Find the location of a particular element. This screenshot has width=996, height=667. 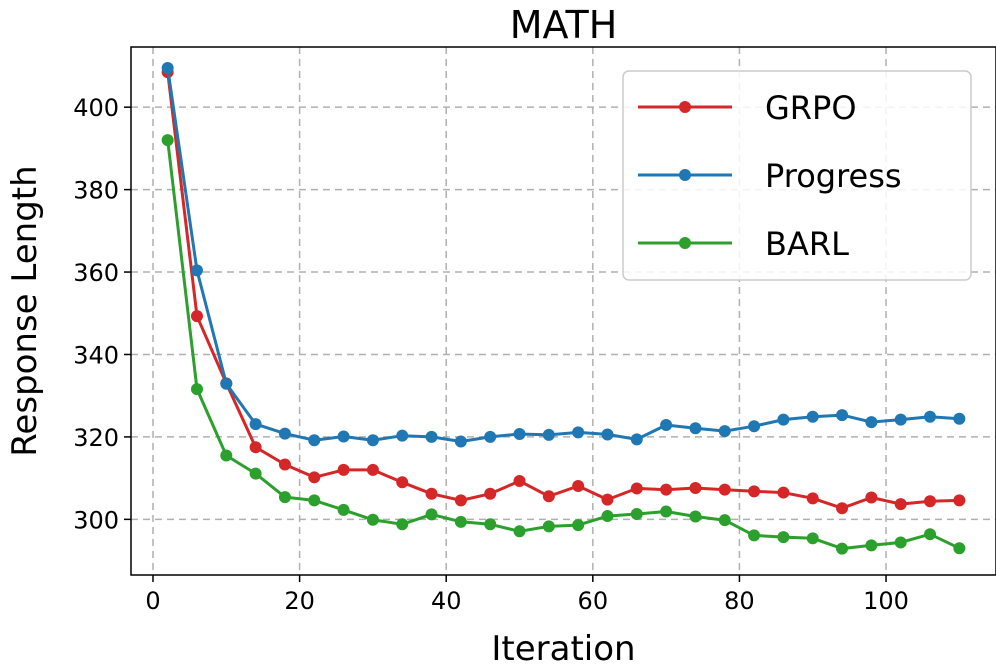

x-tick-label: 60 is located at coordinates (593, 601).